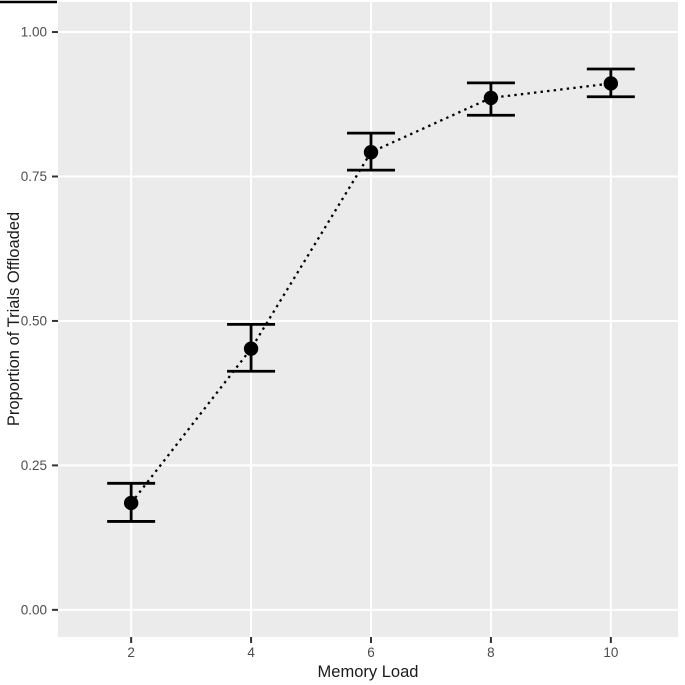 This screenshot has height=685, width=685. Describe the element at coordinates (34, 320) in the screenshot. I see `y-tick-label: 0.50` at that location.